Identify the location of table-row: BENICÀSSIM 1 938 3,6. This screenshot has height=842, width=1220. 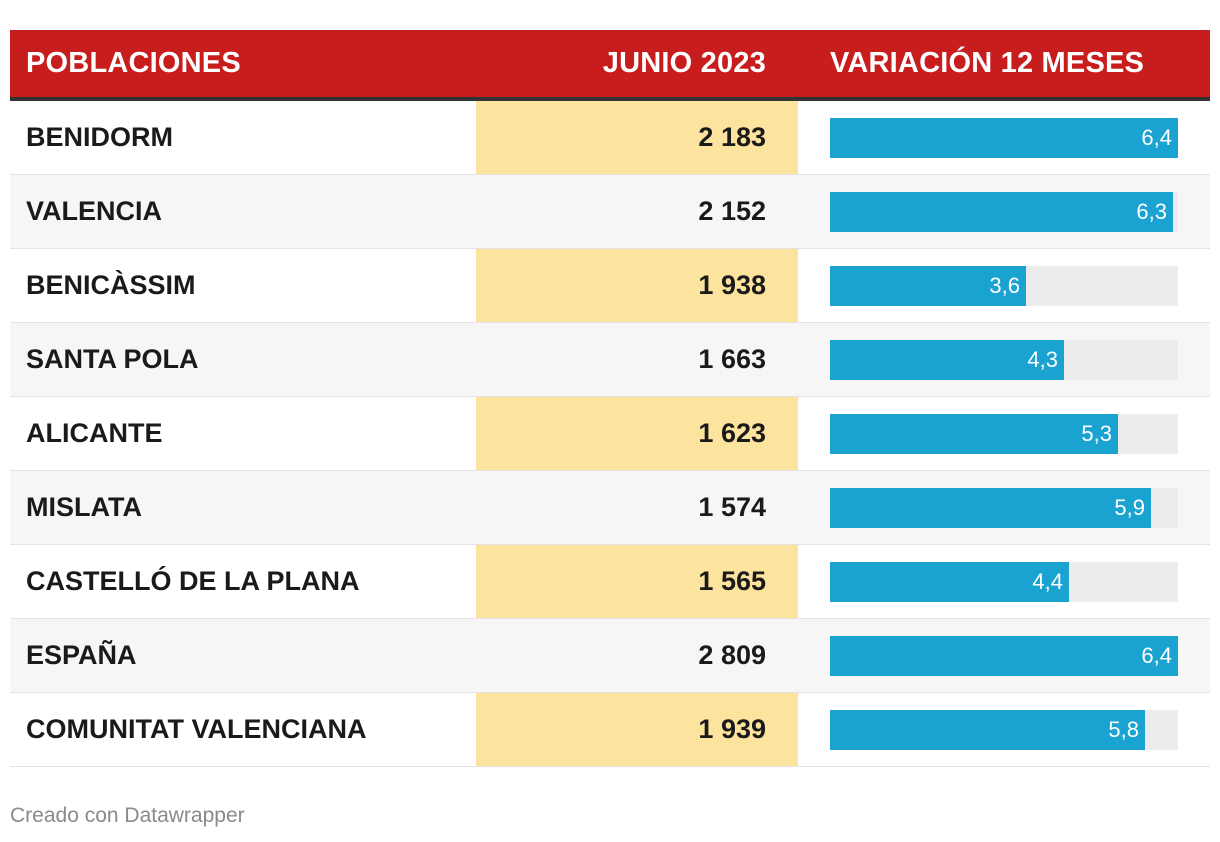
(610, 286).